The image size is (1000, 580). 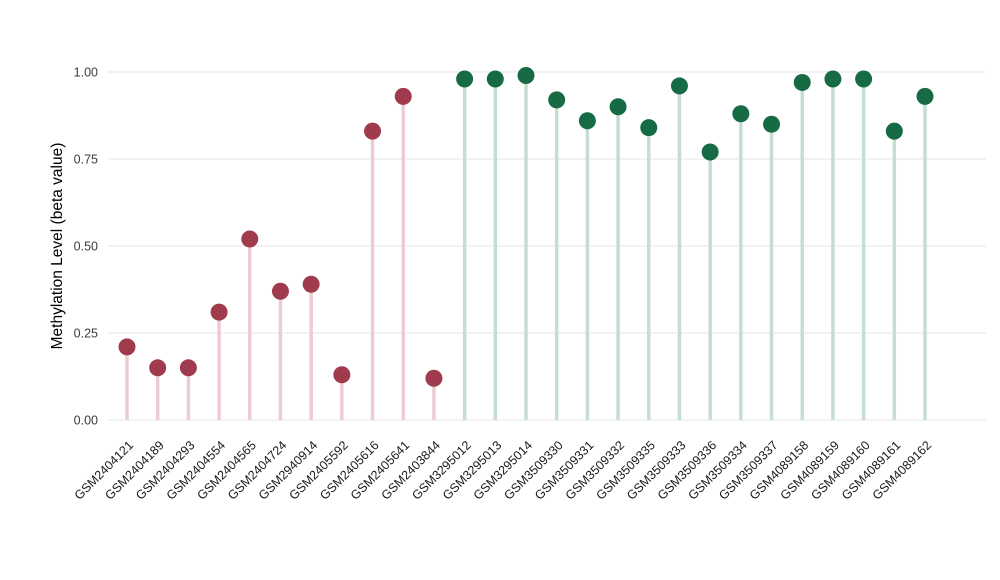 What do you see at coordinates (86, 334) in the screenshot?
I see `y-tick-label: 0.25` at bounding box center [86, 334].